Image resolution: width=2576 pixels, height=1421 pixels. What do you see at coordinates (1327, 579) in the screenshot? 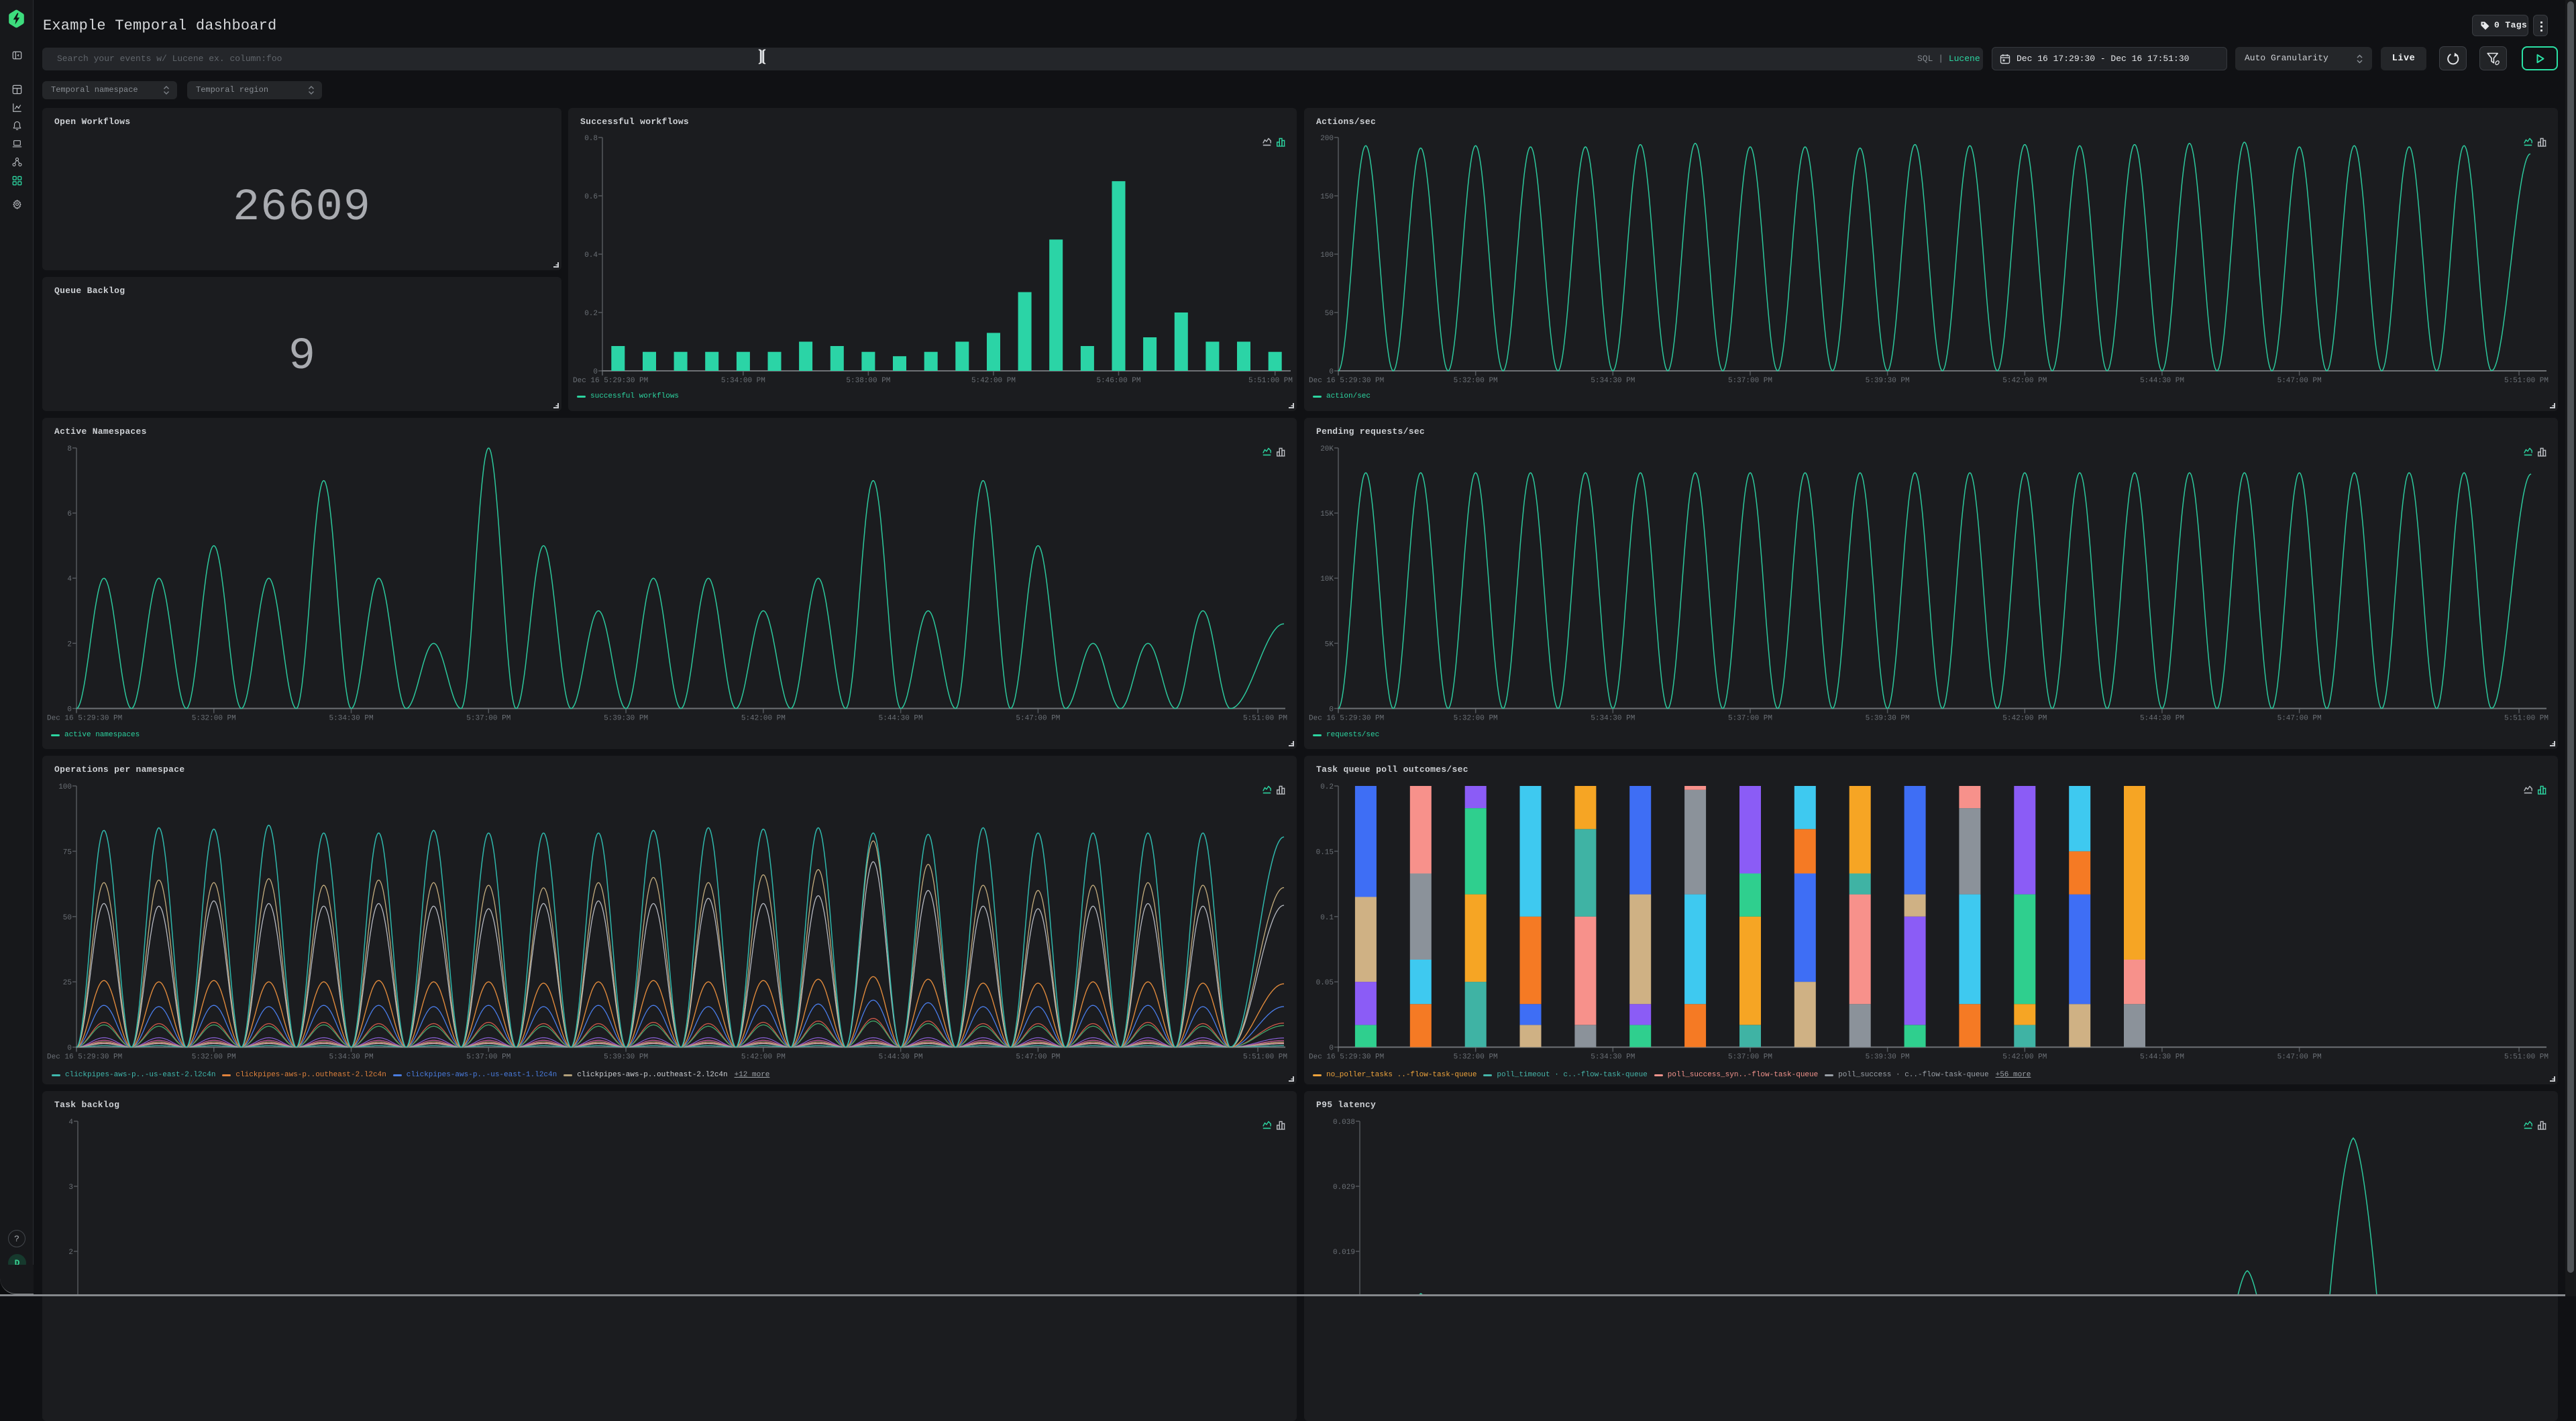
I see `svg-text: 10K` at bounding box center [1327, 579].